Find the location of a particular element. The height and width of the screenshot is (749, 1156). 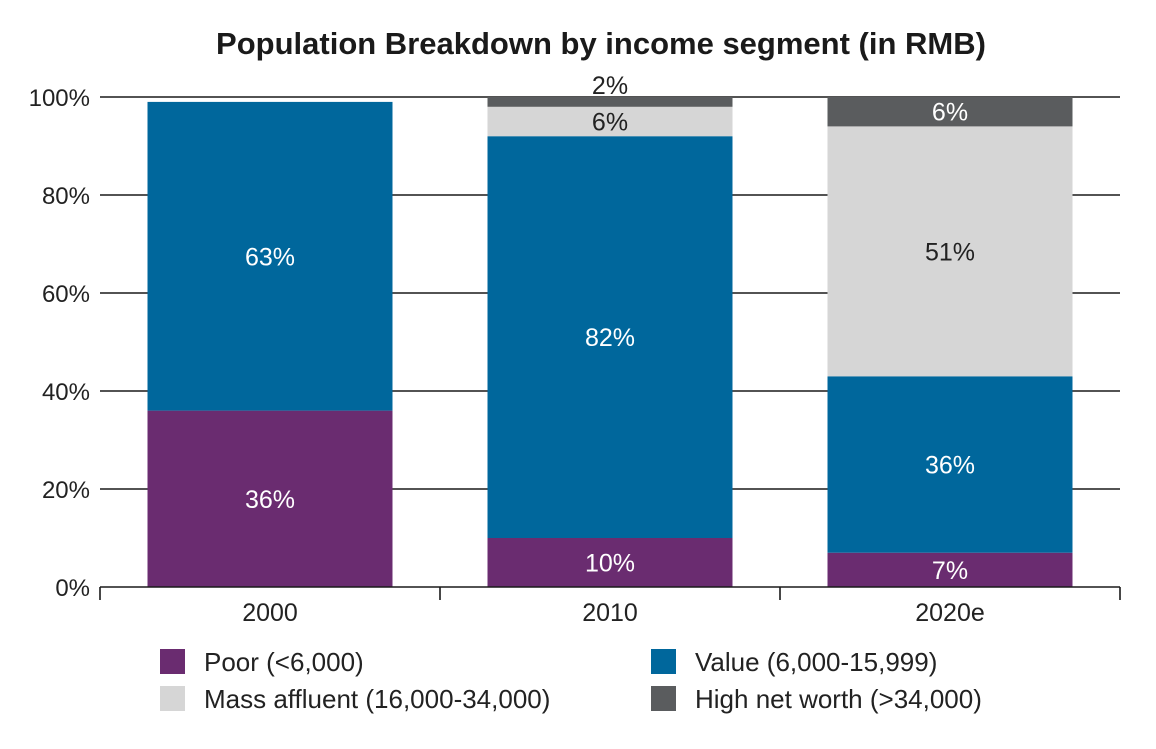

y-tick-label: 0% is located at coordinates (72, 588).